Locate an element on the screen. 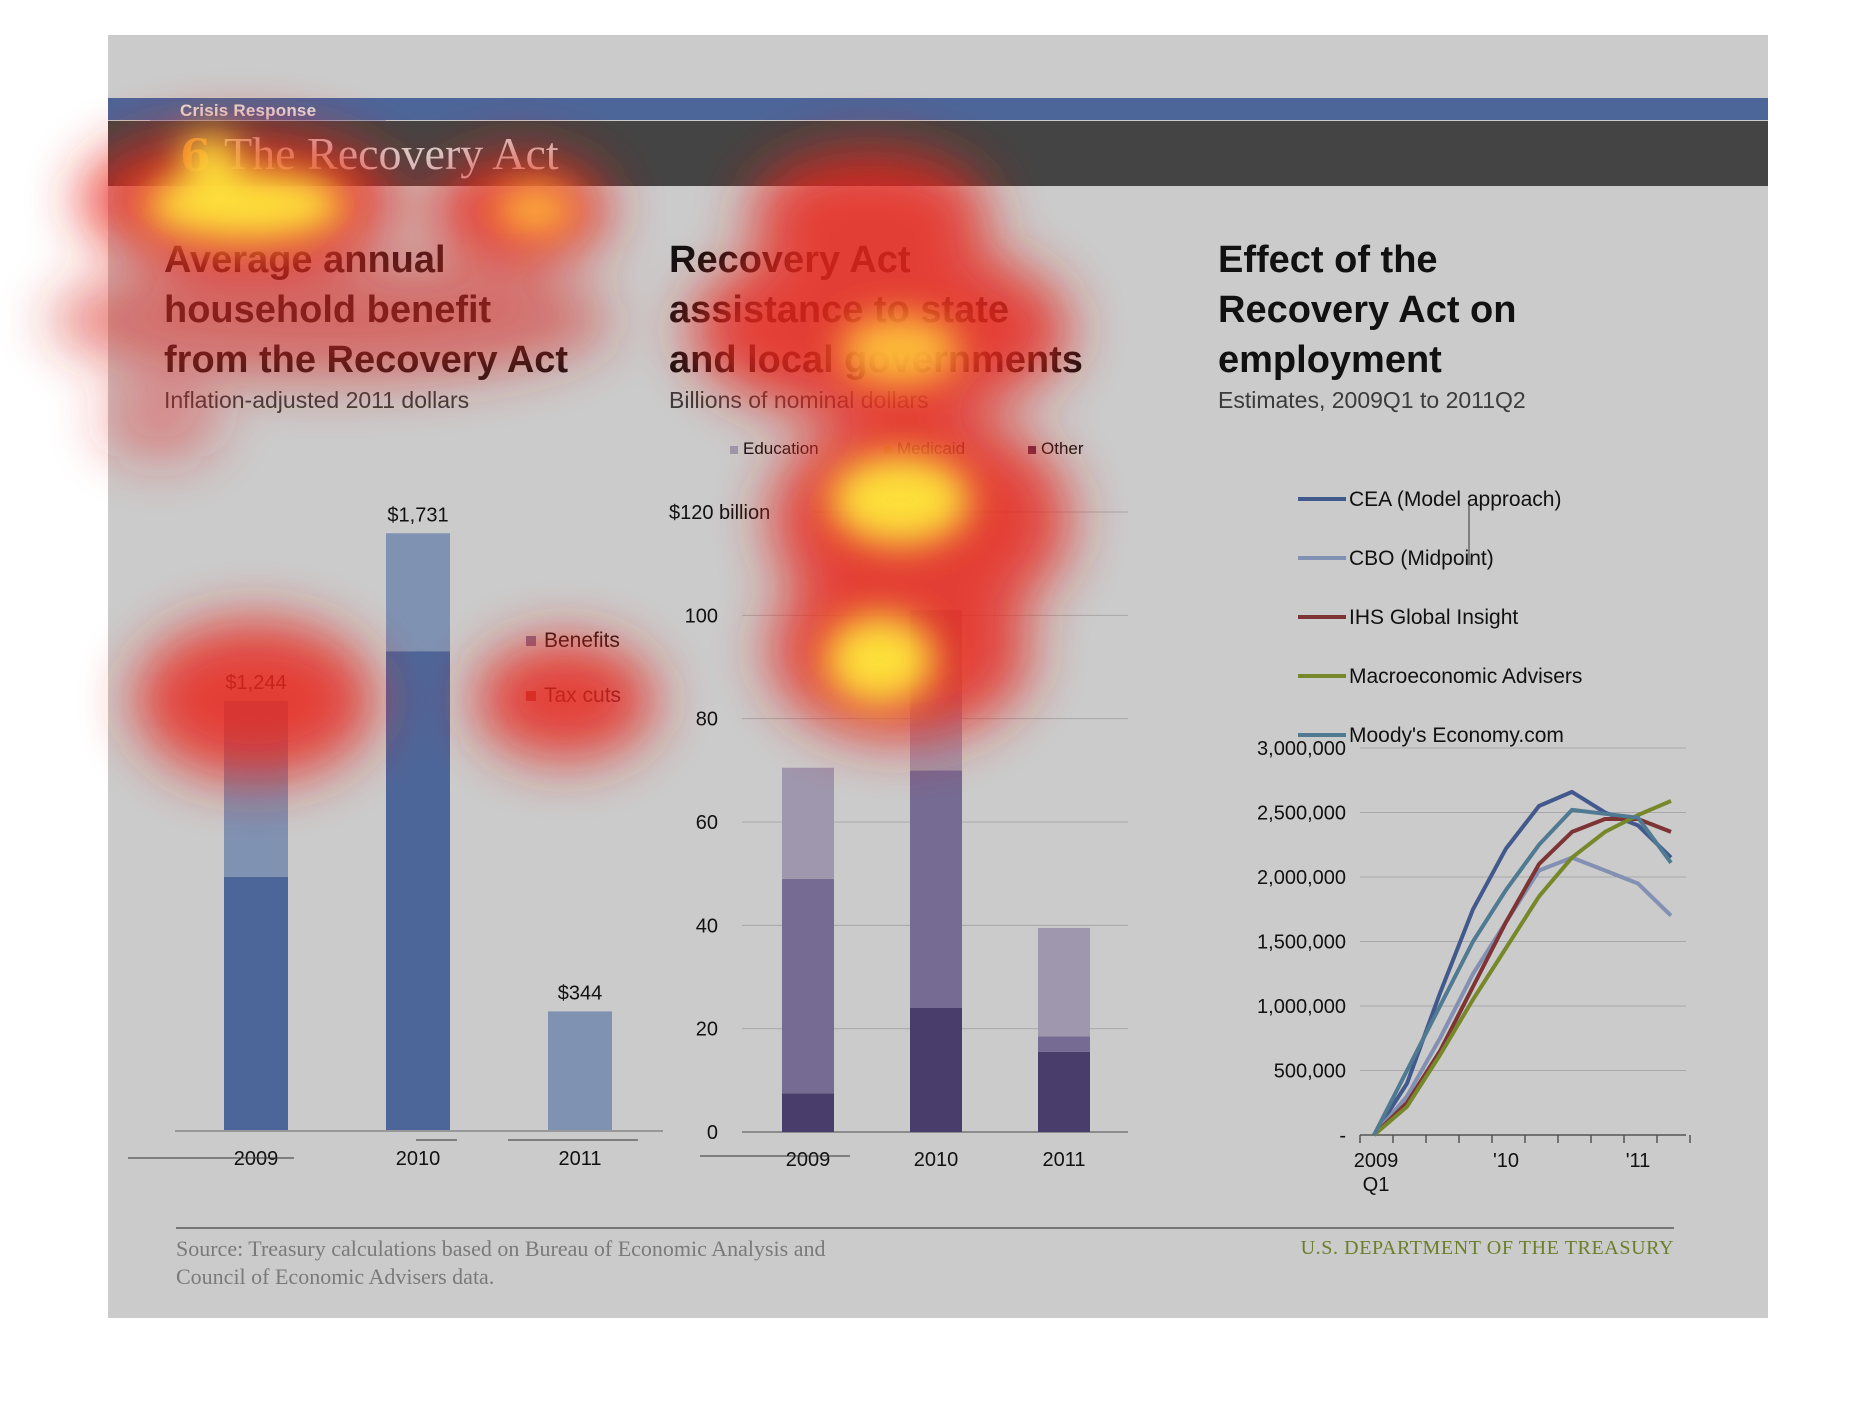 The height and width of the screenshot is (1404, 1866). c3-x-tick-label: '11 is located at coordinates (1638, 1161).